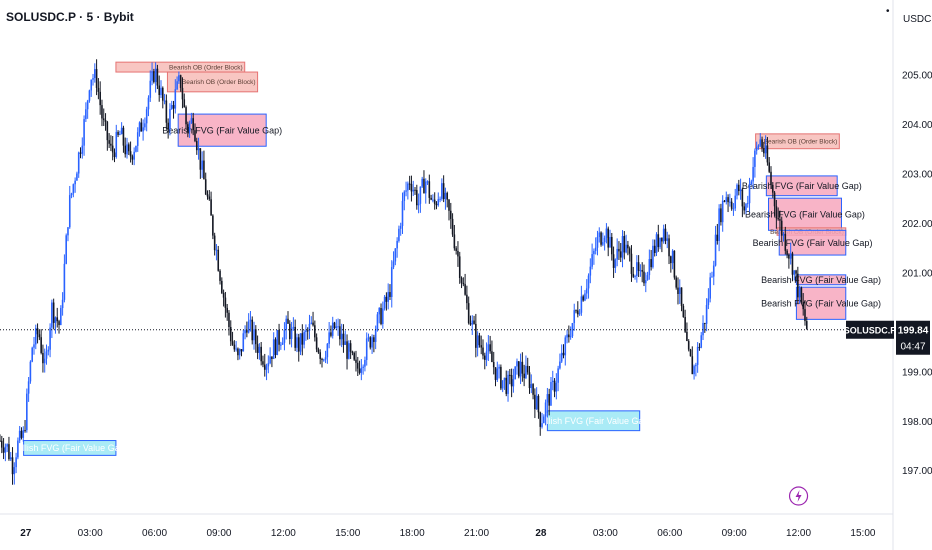 The width and height of the screenshot is (932, 550). Describe the element at coordinates (917, 19) in the screenshot. I see `currency-label: USDC` at that location.